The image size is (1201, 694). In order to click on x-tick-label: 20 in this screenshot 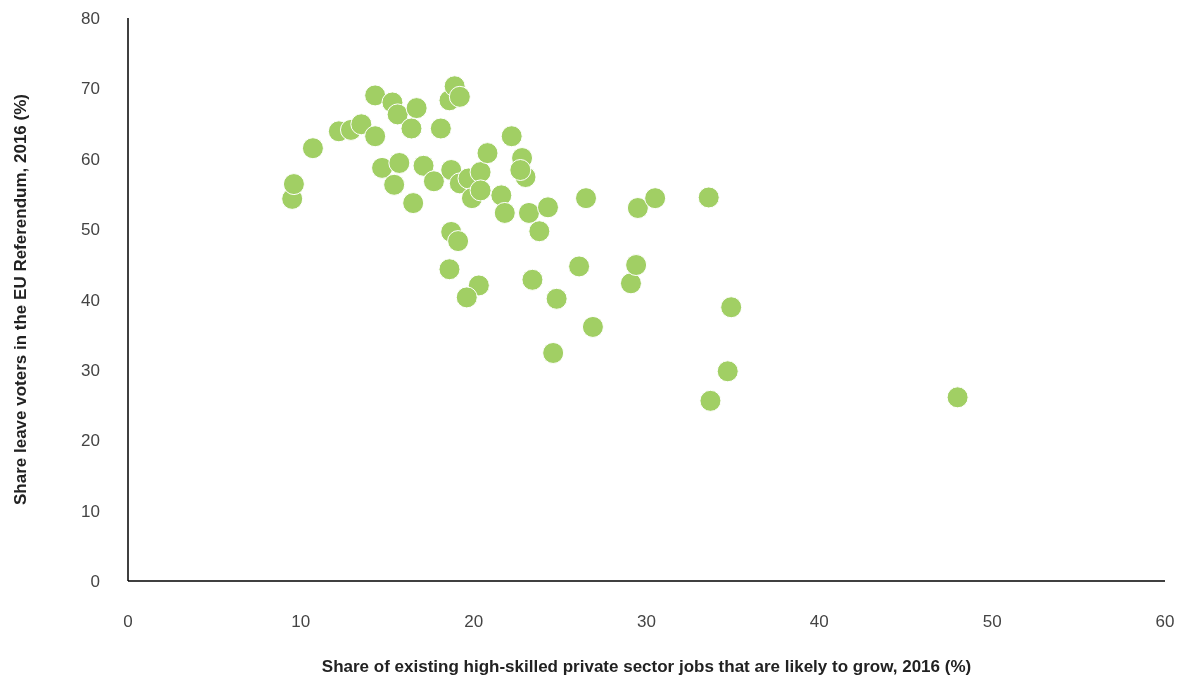, I will do `click(474, 621)`.